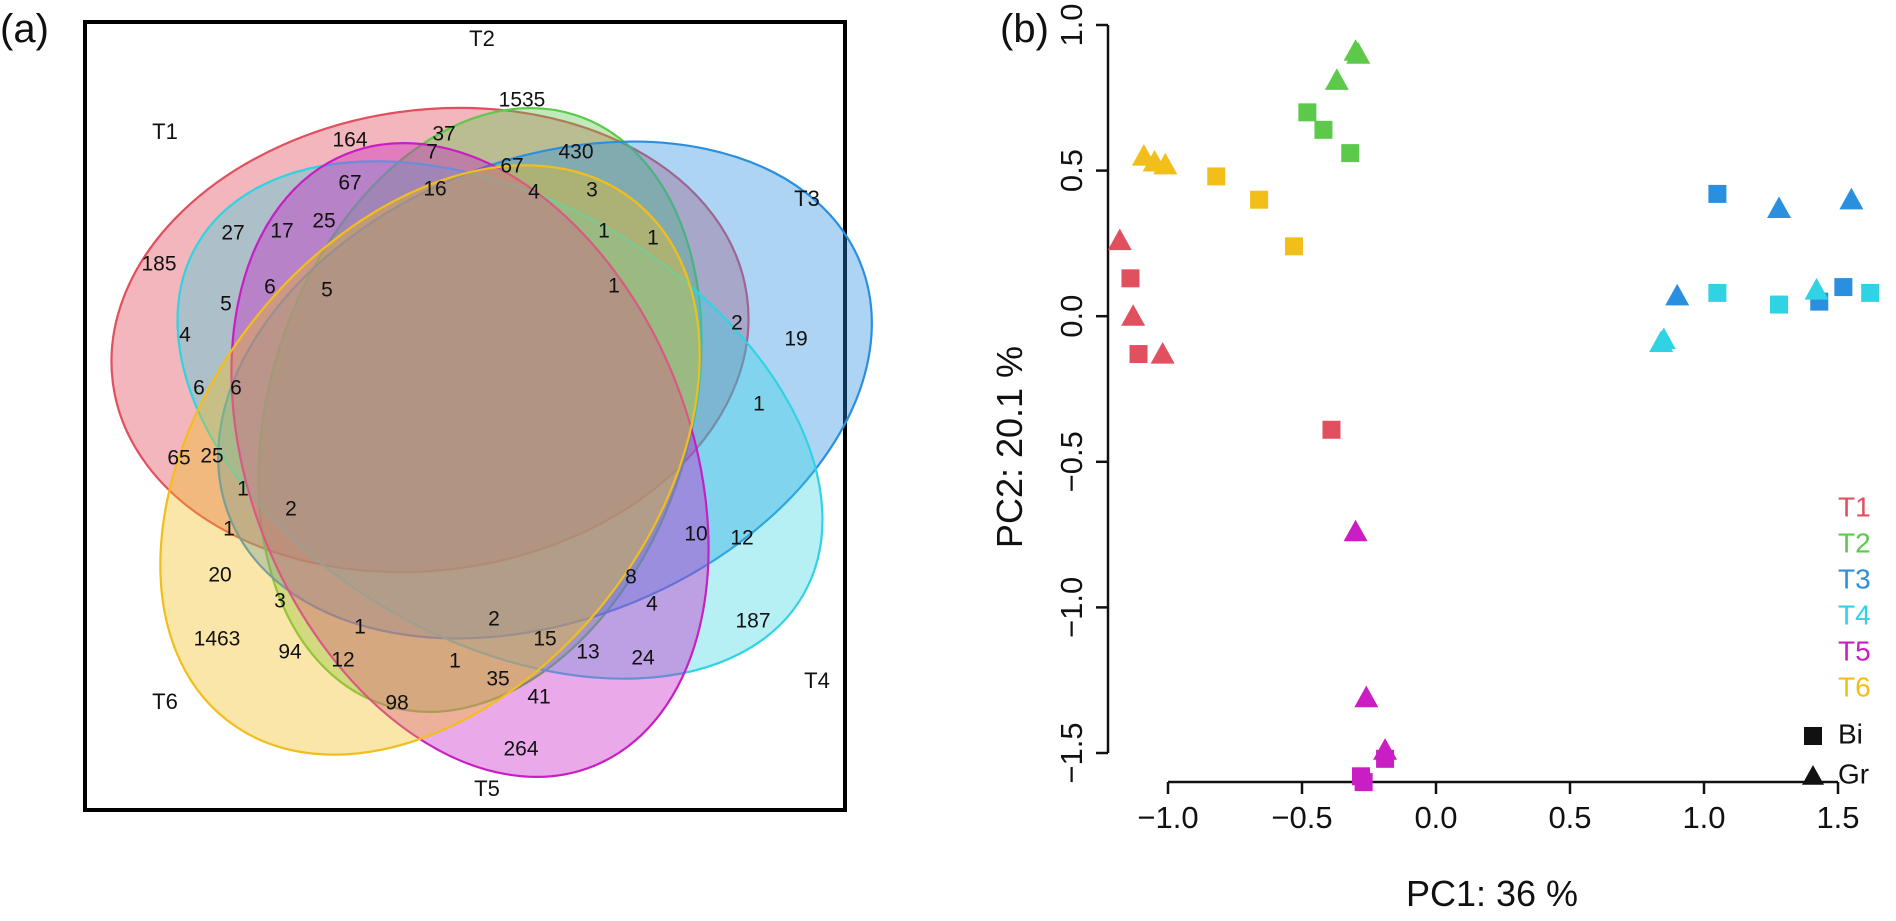  What do you see at coordinates (1703, 817) in the screenshot?
I see `x-tick-label: 1.0` at bounding box center [1703, 817].